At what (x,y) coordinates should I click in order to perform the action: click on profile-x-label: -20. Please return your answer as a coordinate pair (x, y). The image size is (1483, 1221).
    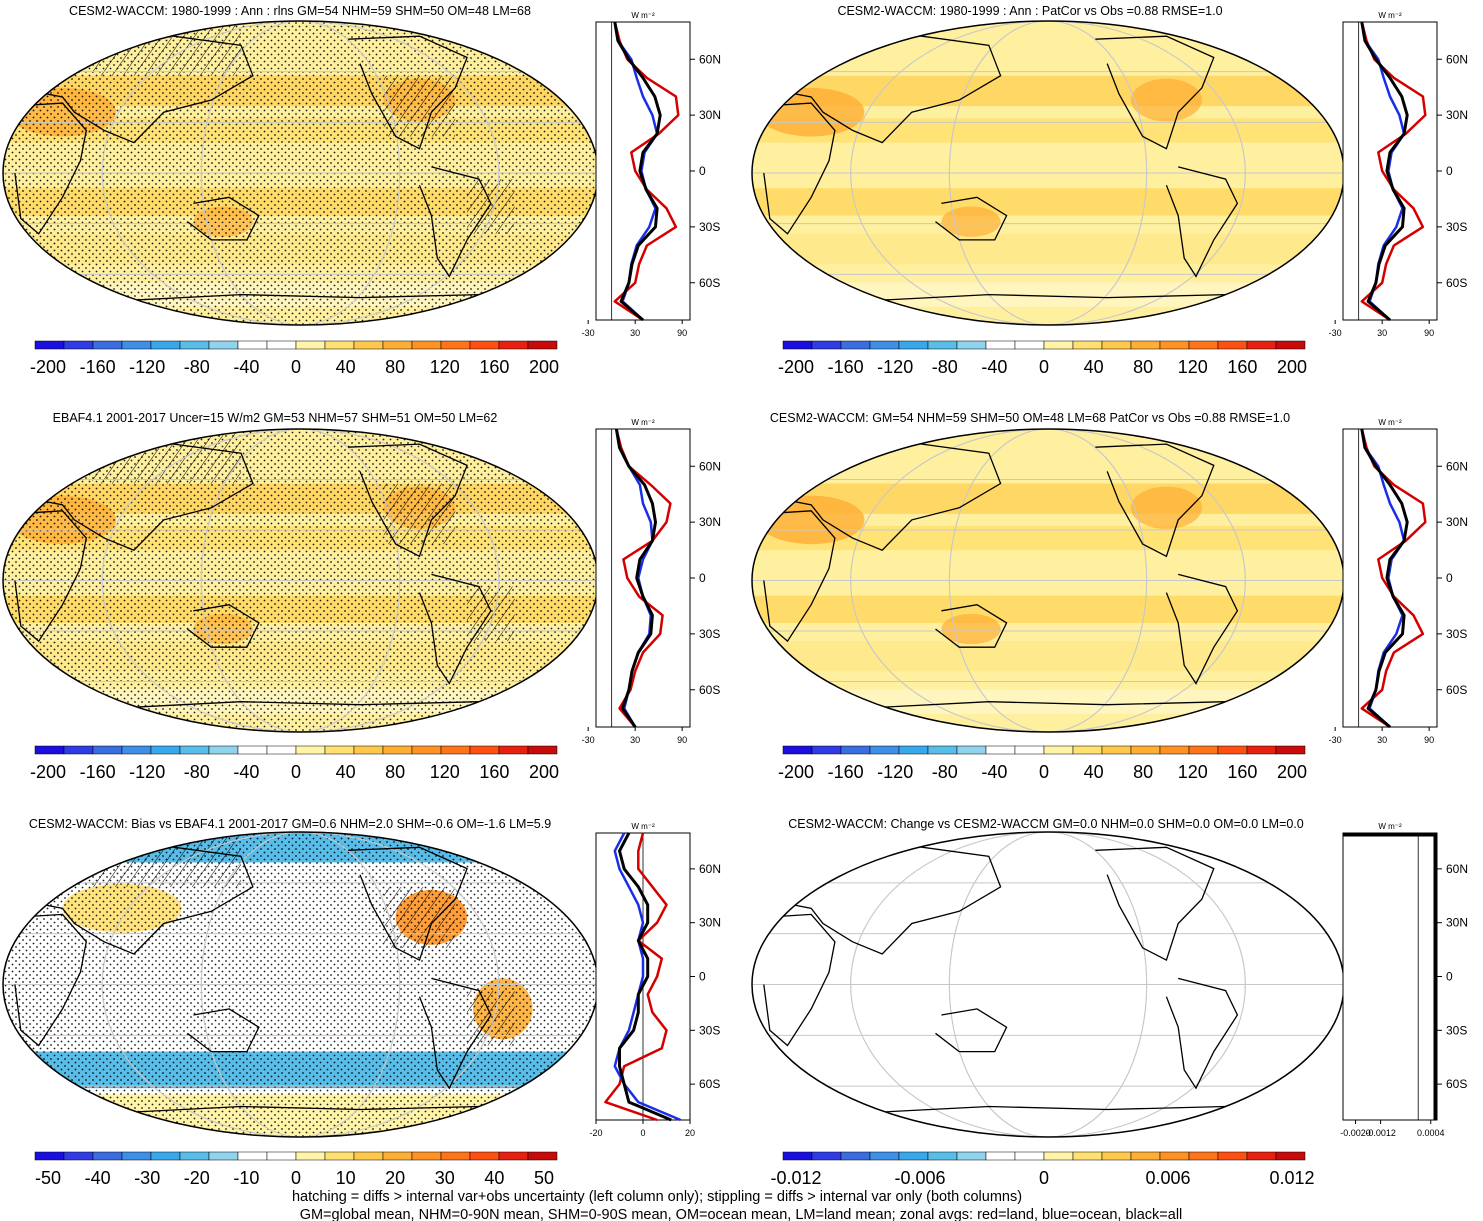
    Looking at the image, I should click on (595, 1133).